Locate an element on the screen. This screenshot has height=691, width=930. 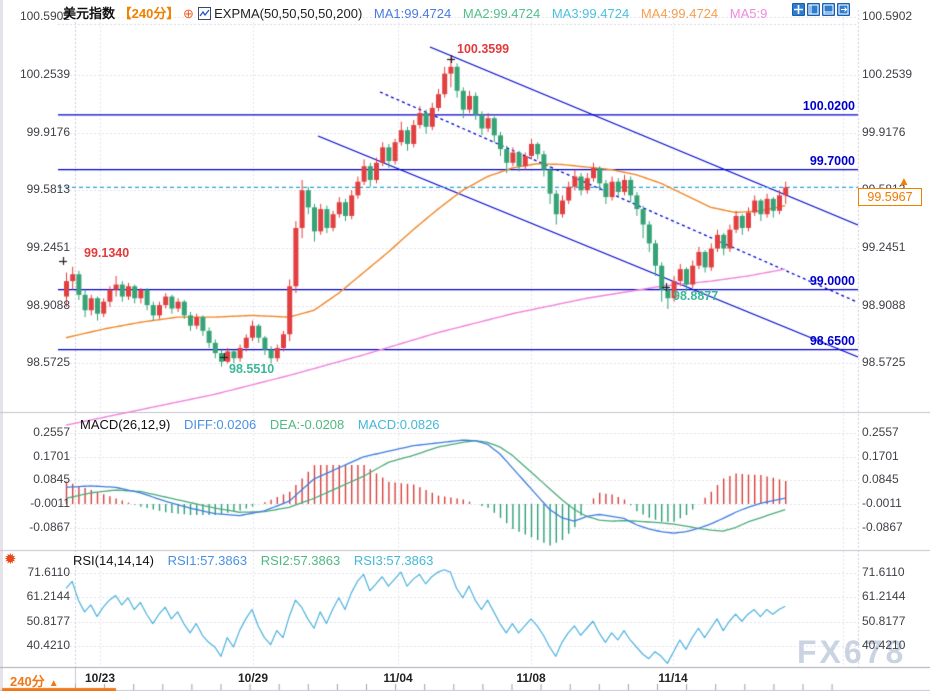
price-level-label: 99.0000 is located at coordinates (832, 280).